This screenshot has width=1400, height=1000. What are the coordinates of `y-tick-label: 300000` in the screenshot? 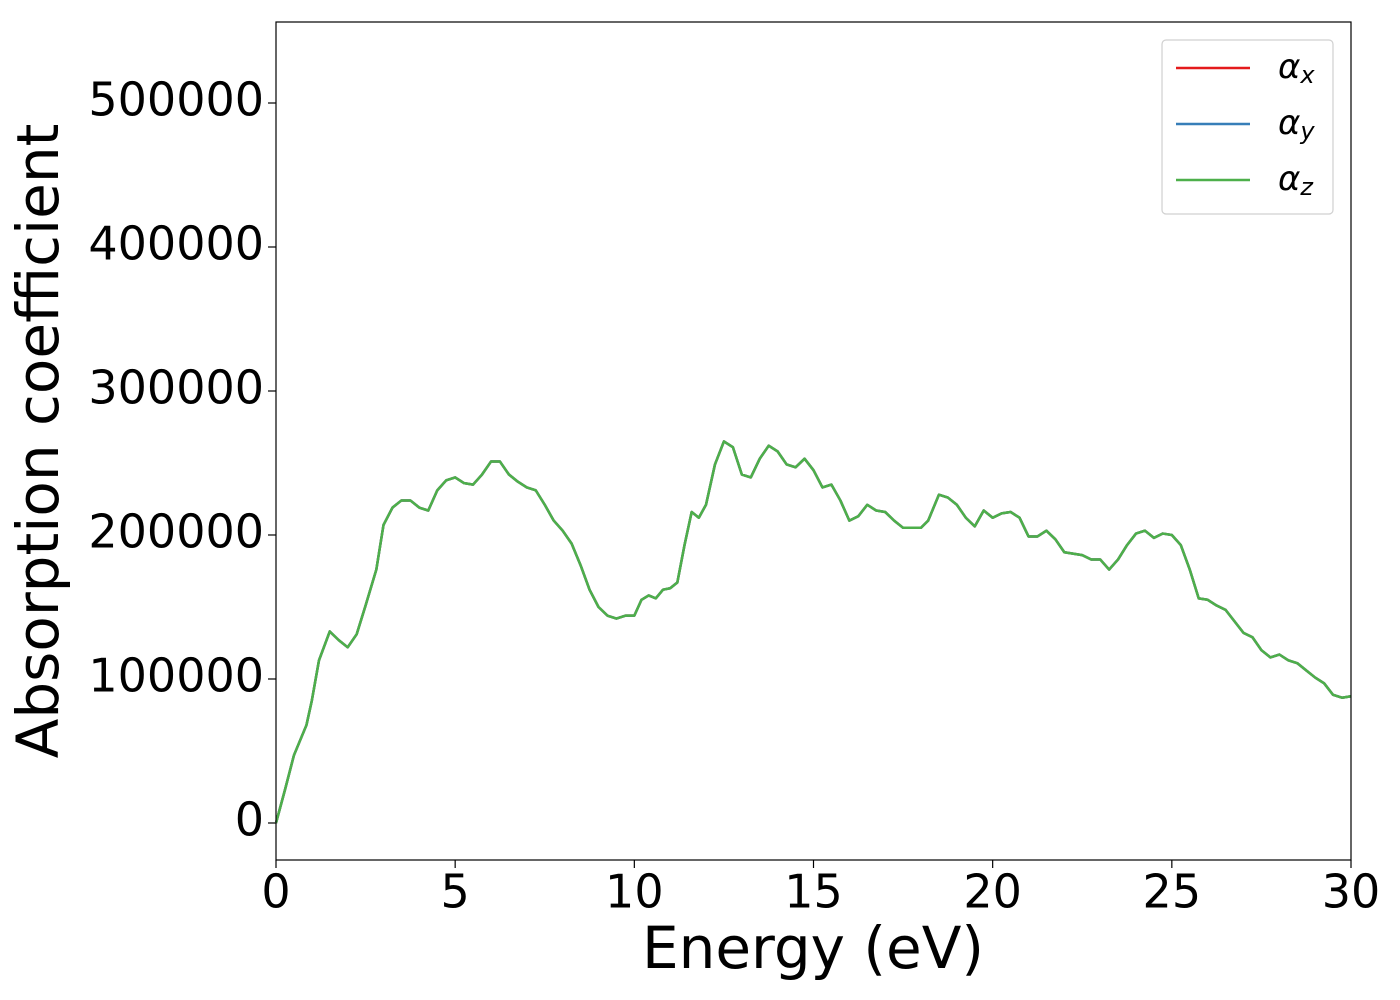 It's located at (176, 387).